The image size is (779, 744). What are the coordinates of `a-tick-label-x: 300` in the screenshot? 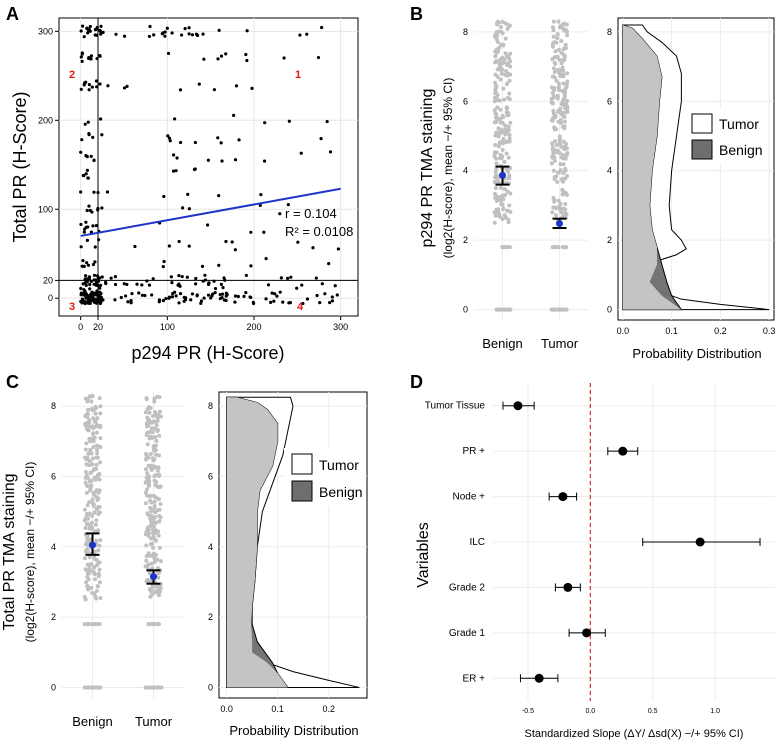 It's located at (340, 327).